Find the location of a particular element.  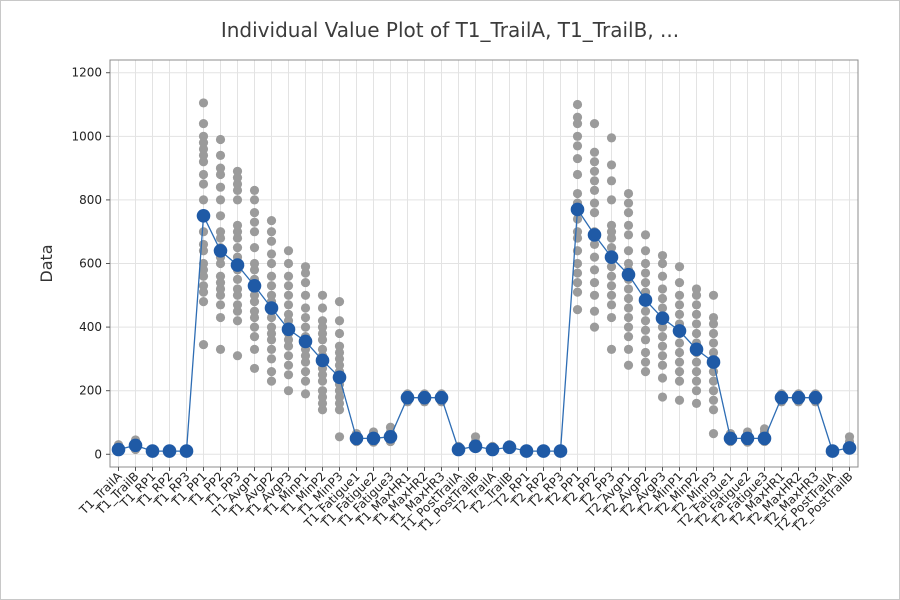

y-tick-label: 1200 is located at coordinates (86, 73).